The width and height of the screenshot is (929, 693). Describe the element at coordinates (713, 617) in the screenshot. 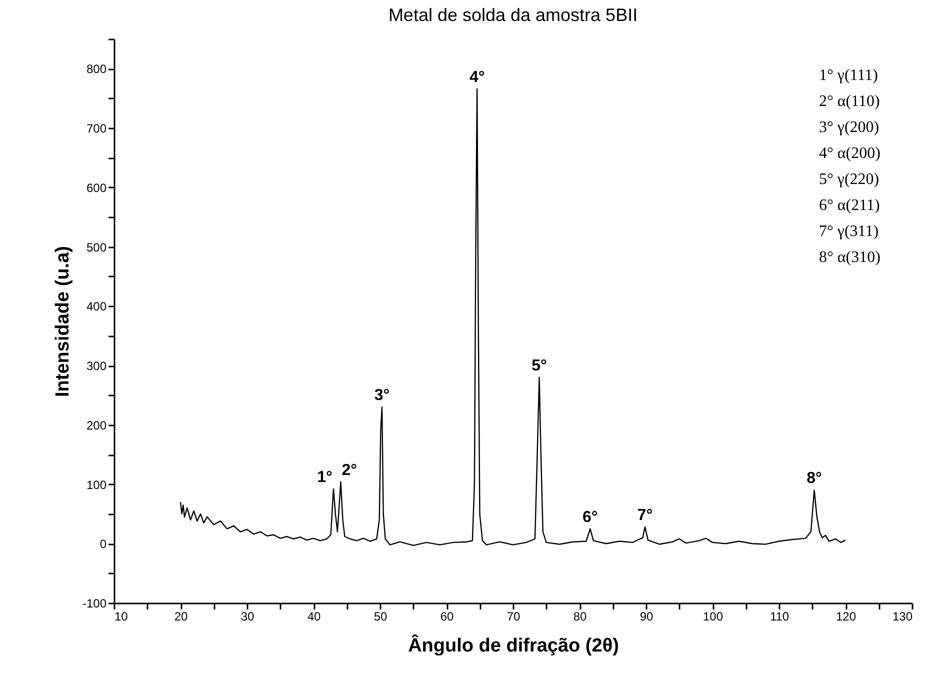

I see `x-tick-label: 100` at that location.